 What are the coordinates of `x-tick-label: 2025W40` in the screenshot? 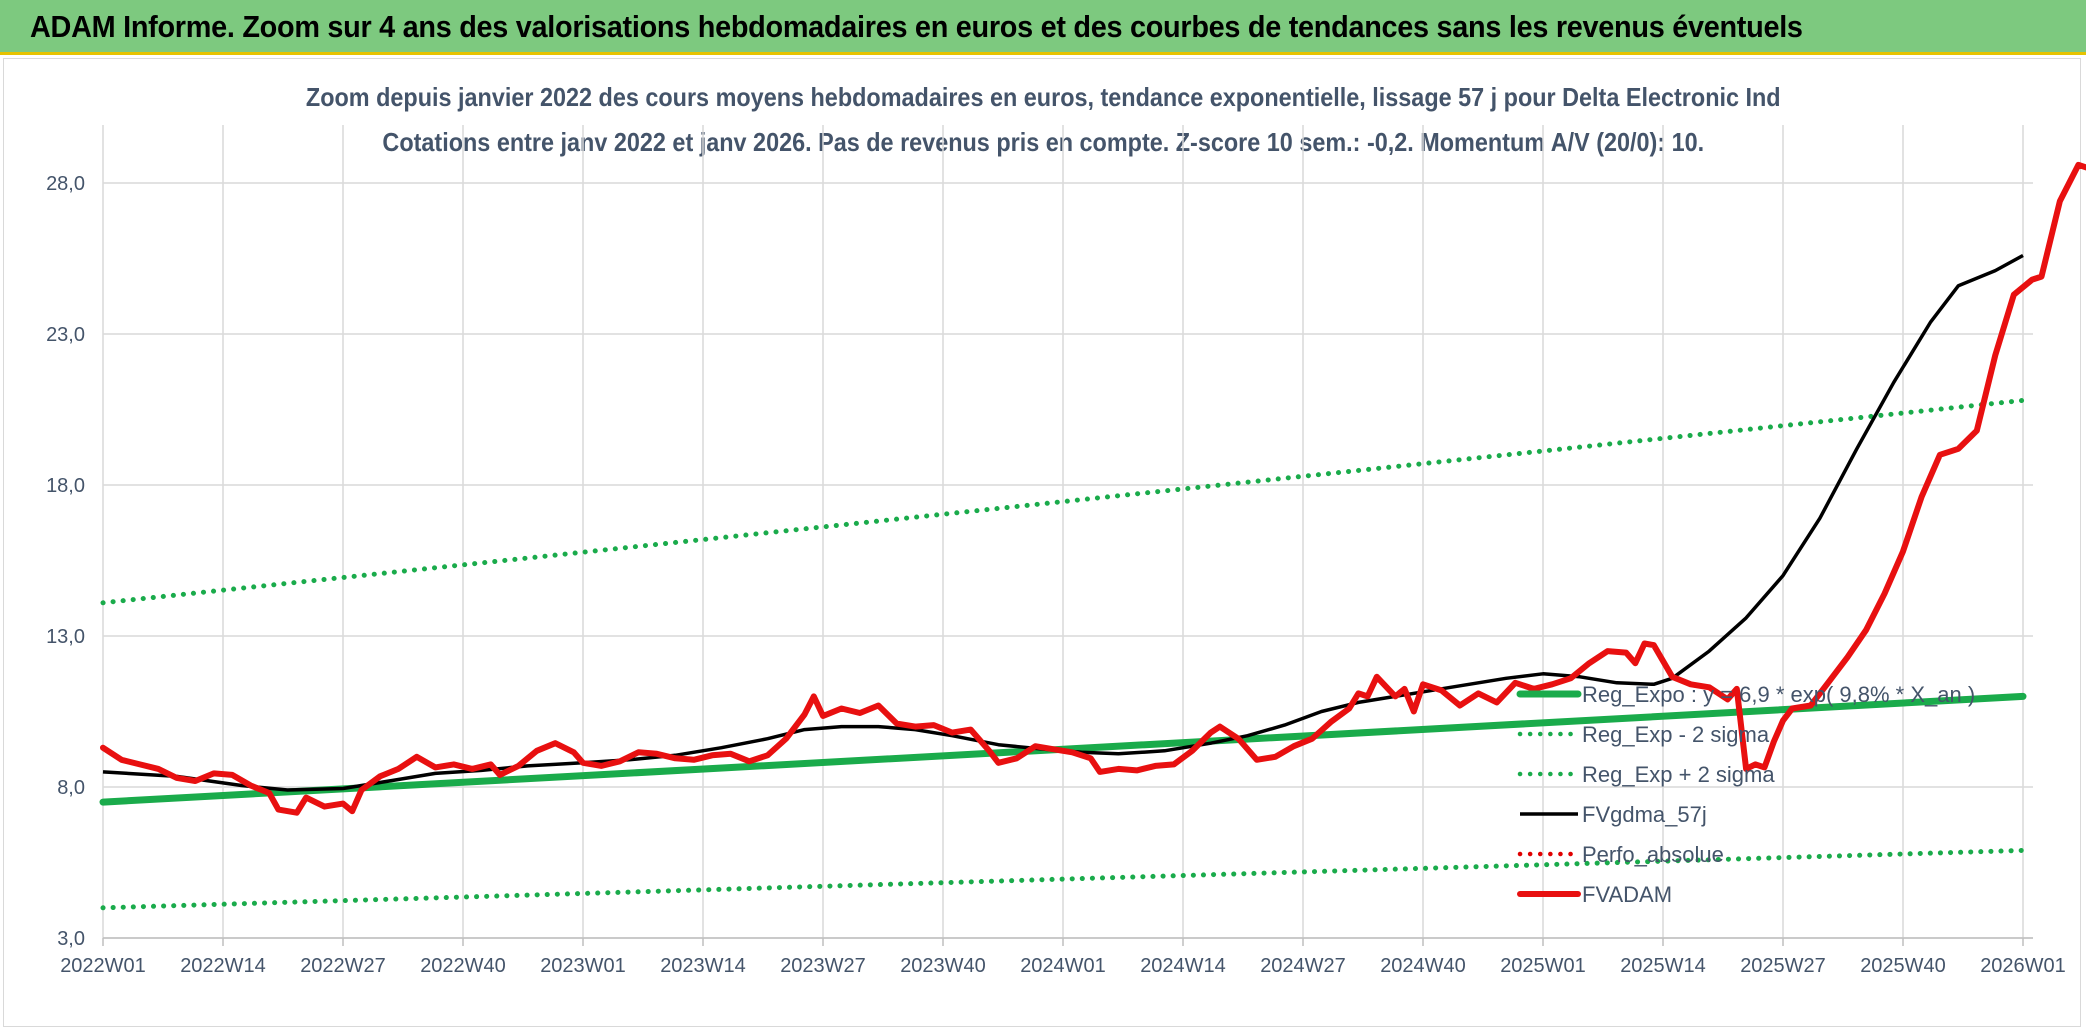 It's located at (1903, 966).